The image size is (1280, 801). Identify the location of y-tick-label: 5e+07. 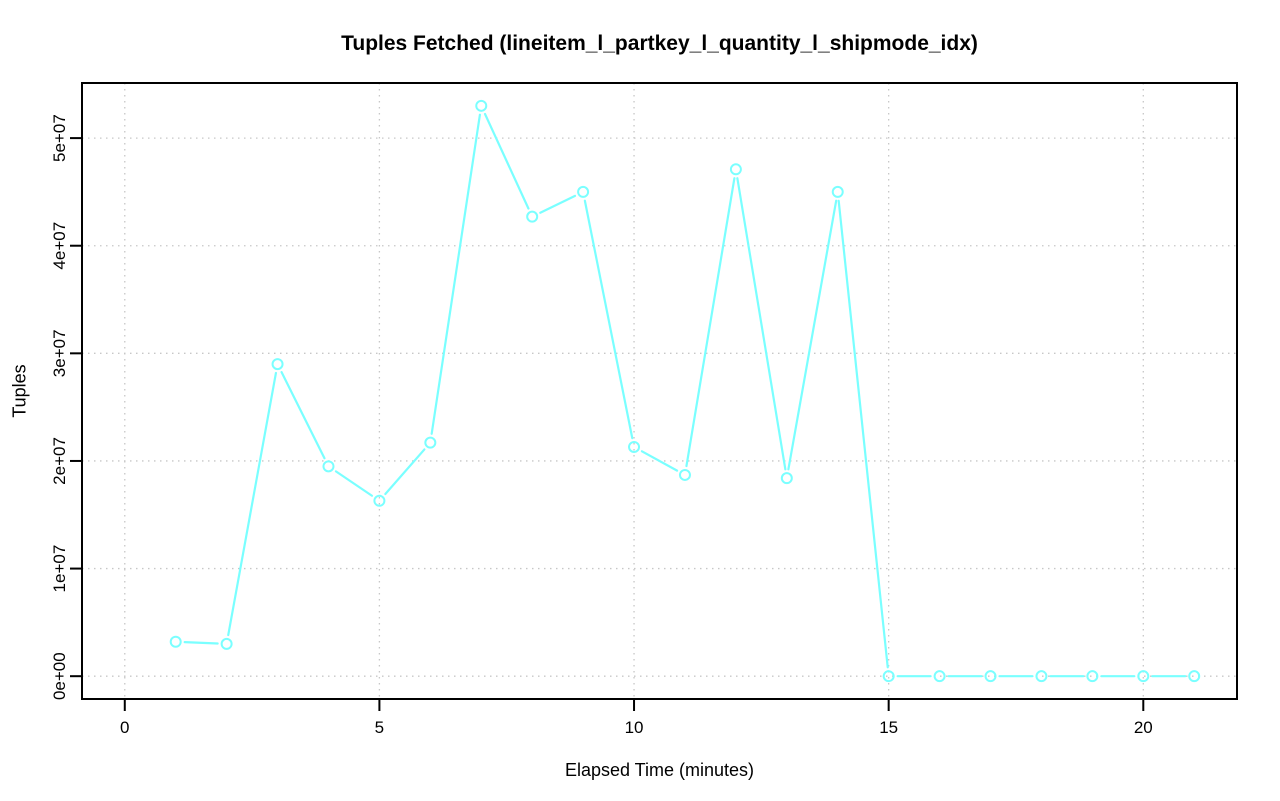
(59, 138).